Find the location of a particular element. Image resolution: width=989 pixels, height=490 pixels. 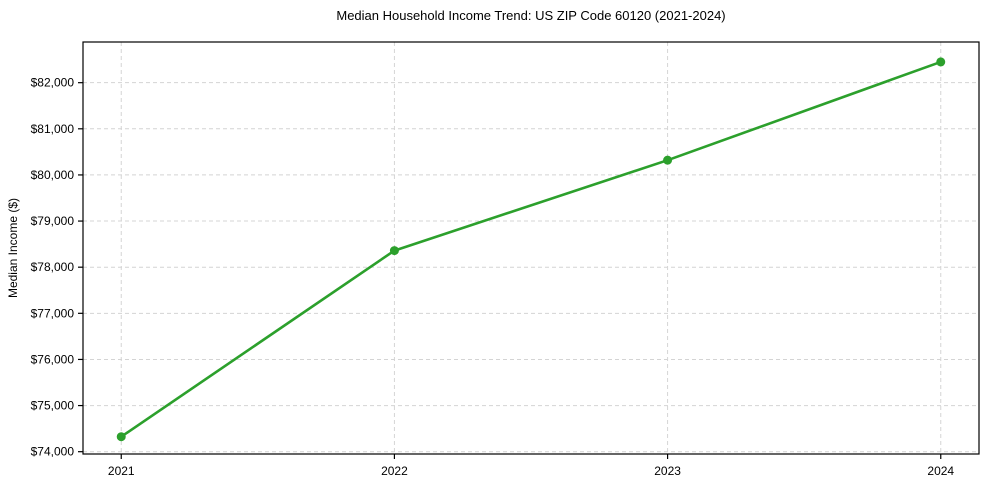

y-tick-label: $77,000 is located at coordinates (53, 313).